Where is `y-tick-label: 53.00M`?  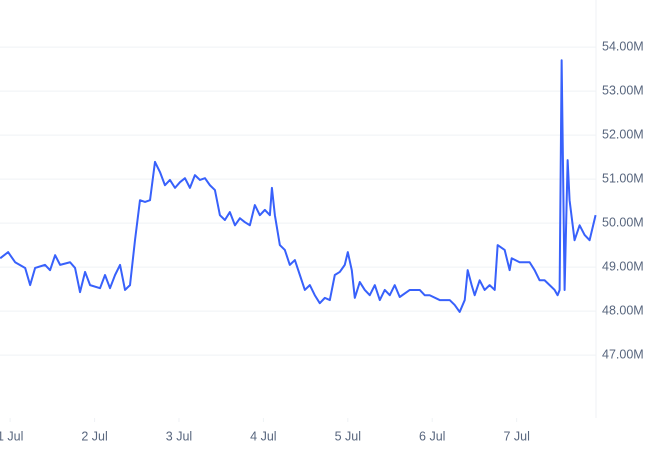
y-tick-label: 53.00M is located at coordinates (623, 90).